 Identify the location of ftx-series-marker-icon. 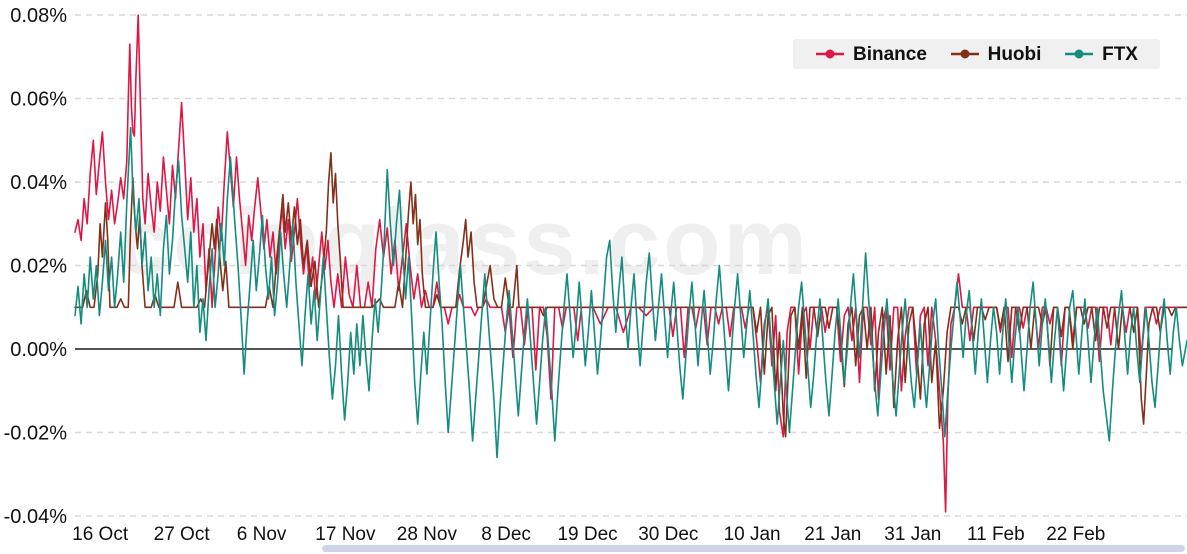
(1079, 54).